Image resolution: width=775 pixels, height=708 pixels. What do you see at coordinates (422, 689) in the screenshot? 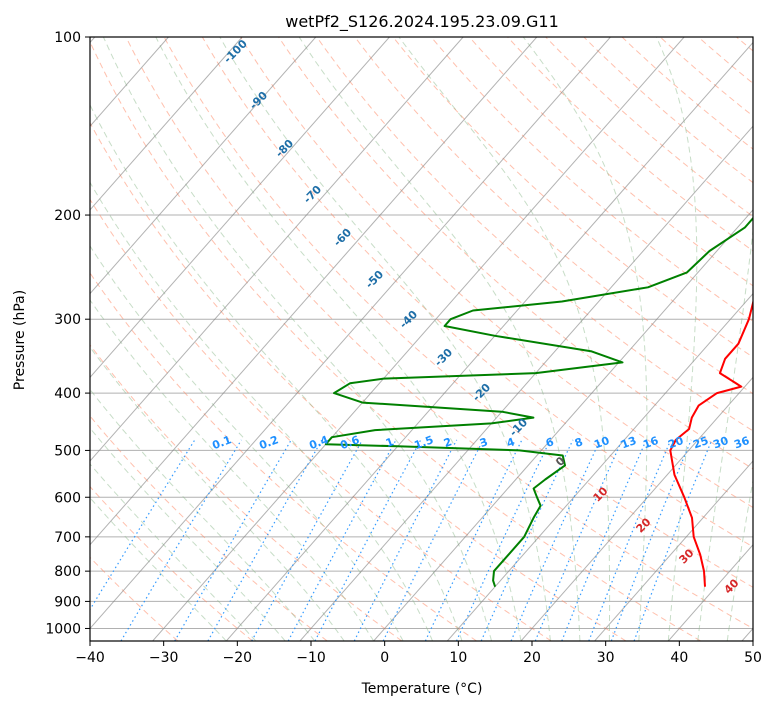
I see `x-axis-label: Temperature (°C)` at bounding box center [422, 689].